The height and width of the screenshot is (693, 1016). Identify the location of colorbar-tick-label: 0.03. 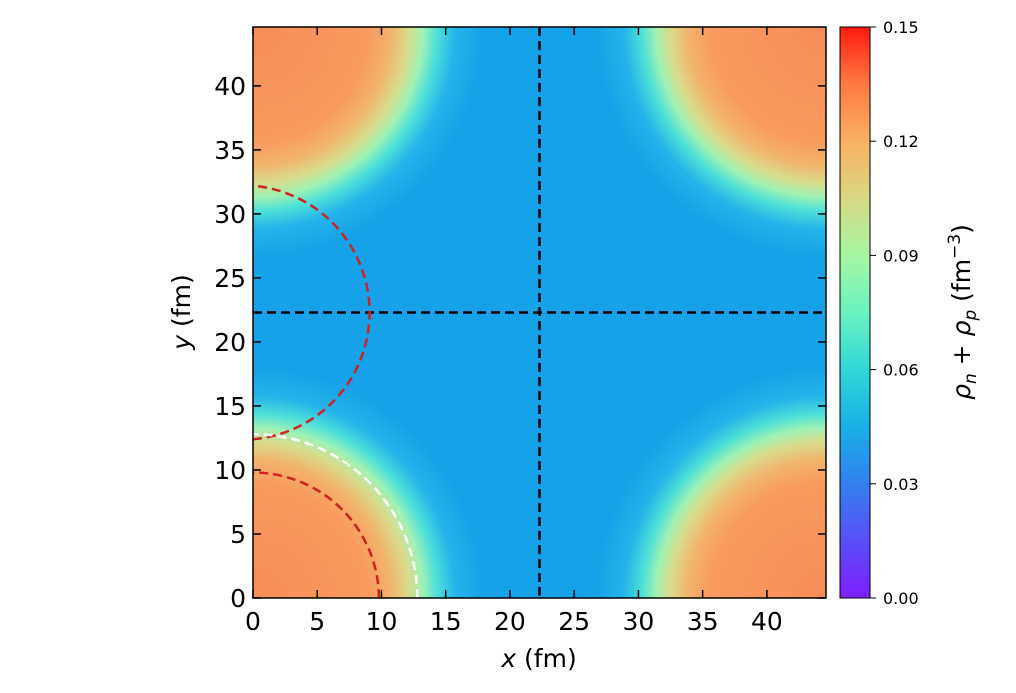
(901, 484).